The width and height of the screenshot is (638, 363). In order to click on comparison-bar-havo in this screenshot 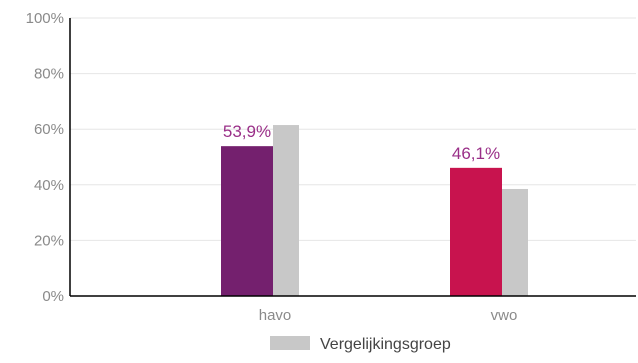, I will do `click(286, 210)`.